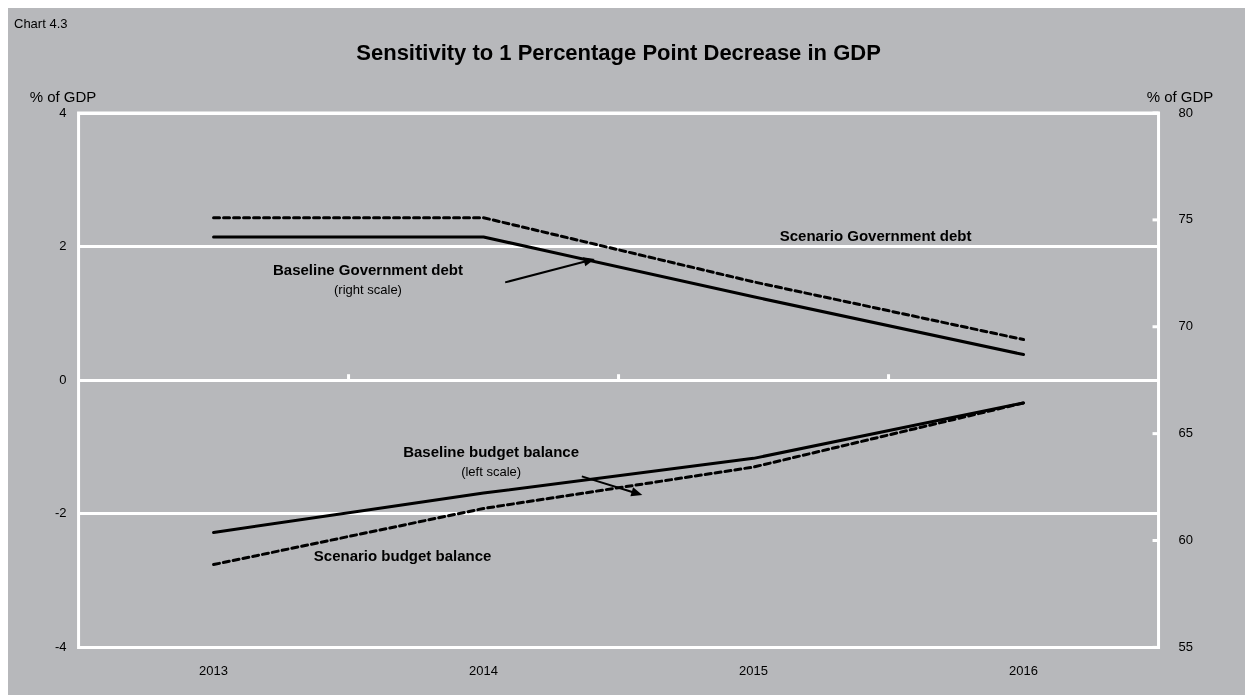 Image resolution: width=1253 pixels, height=695 pixels. Describe the element at coordinates (402, 555) in the screenshot. I see `series-label: Scenario budget balance` at that location.